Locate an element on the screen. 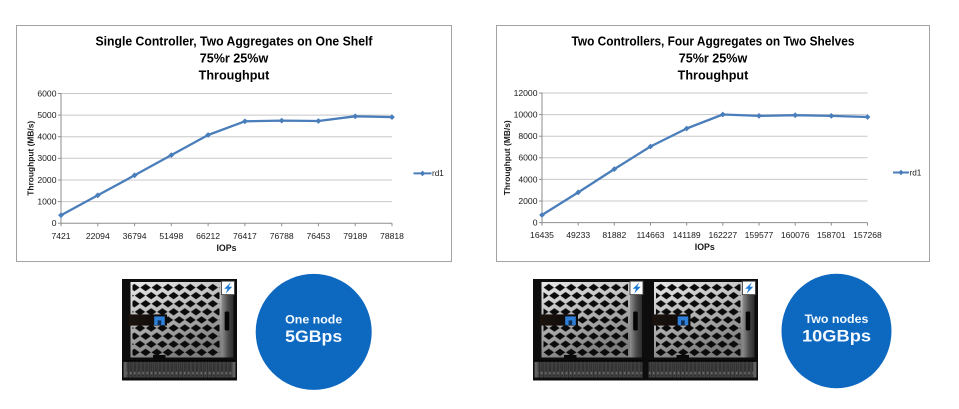 This screenshot has height=409, width=959. svg-text: 78818 is located at coordinates (392, 236).